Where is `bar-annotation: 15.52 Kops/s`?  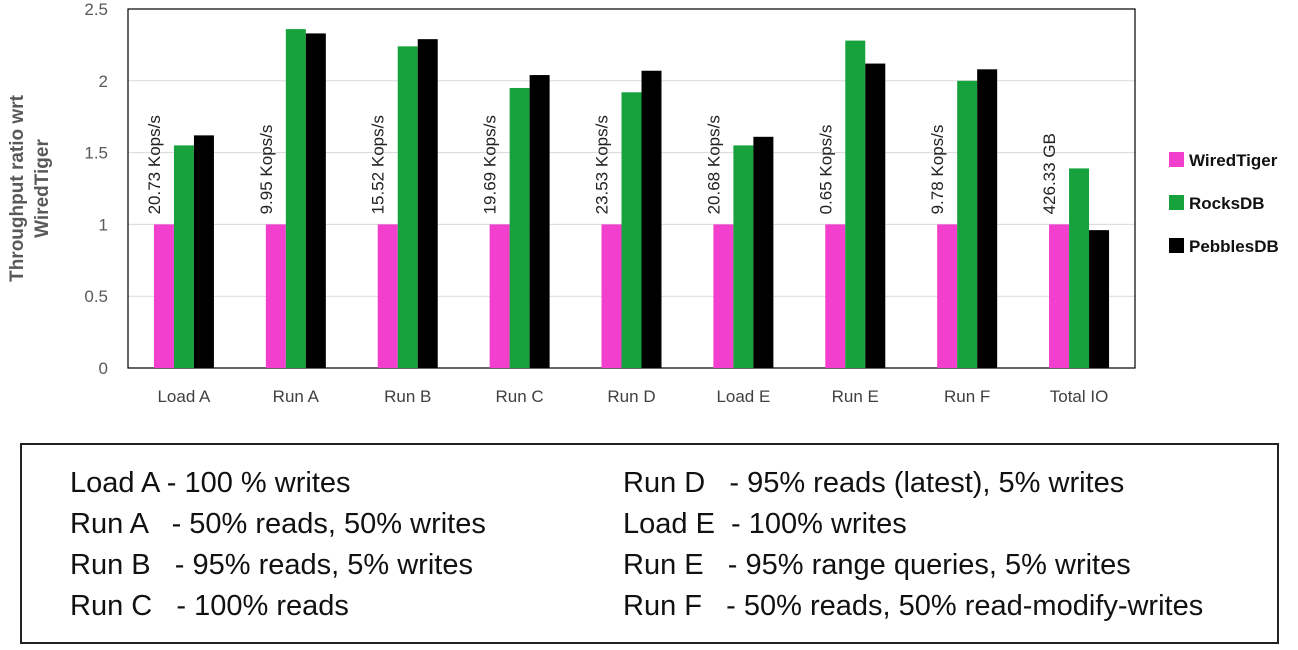 bar-annotation: 15.52 Kops/s is located at coordinates (378, 164).